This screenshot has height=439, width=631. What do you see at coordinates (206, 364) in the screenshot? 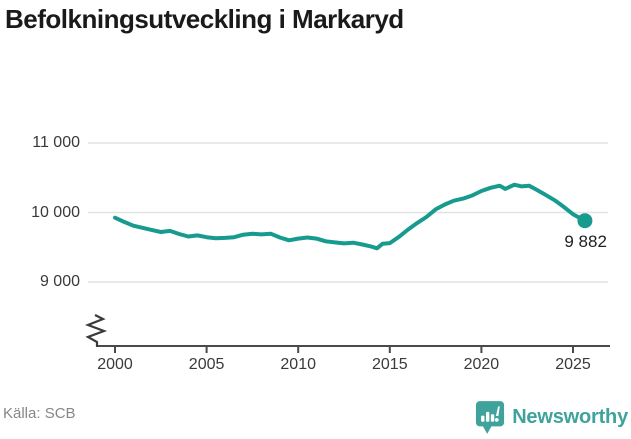
I see `x-axis-tick-label: 2005` at bounding box center [206, 364].